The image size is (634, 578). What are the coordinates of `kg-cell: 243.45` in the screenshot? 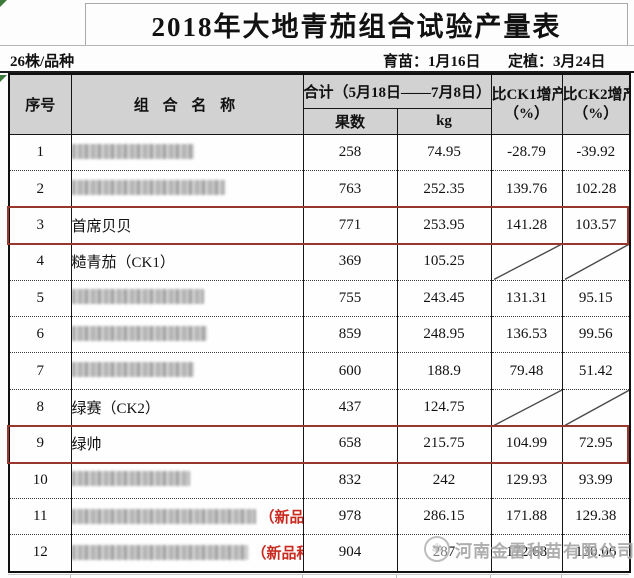 It's located at (444, 298).